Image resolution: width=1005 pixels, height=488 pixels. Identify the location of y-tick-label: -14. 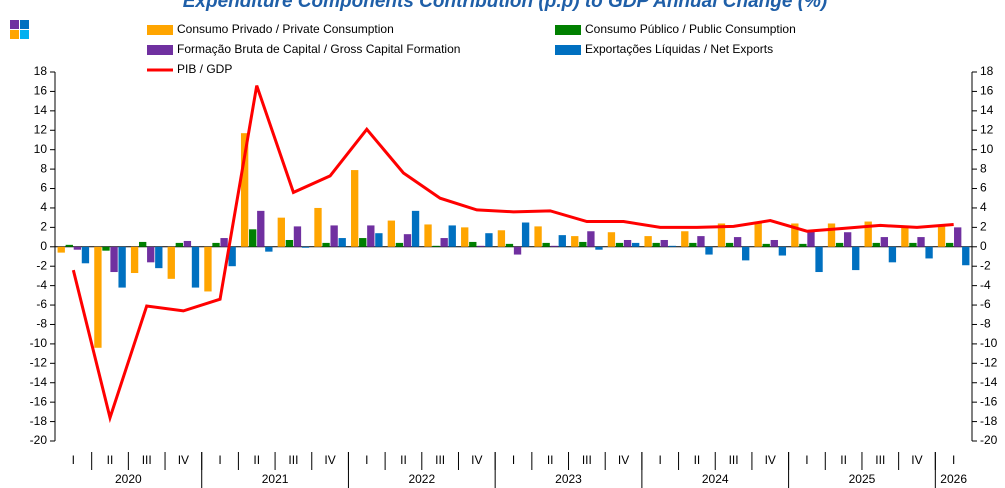
(39, 382).